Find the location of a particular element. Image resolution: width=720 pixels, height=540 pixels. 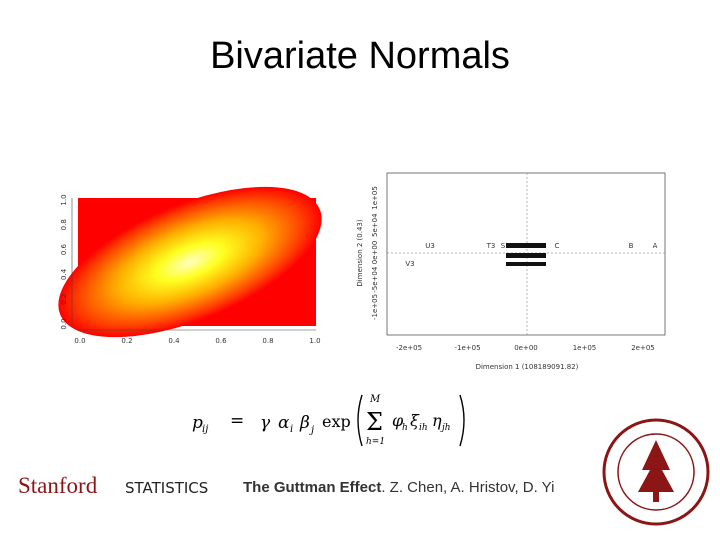

y-tick-label: -1e+05 is located at coordinates (375, 307).